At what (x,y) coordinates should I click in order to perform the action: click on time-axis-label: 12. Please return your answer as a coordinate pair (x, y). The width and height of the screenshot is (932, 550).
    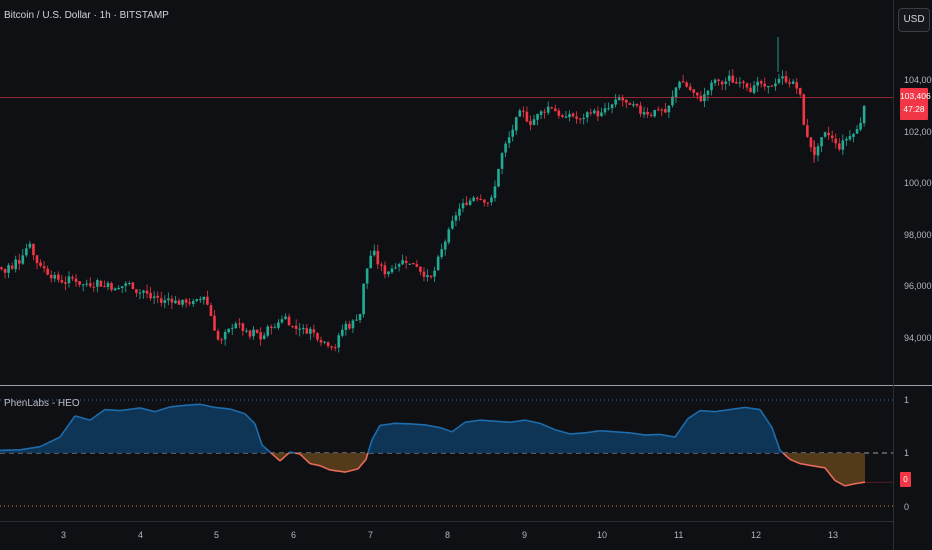
    Looking at the image, I should click on (756, 535).